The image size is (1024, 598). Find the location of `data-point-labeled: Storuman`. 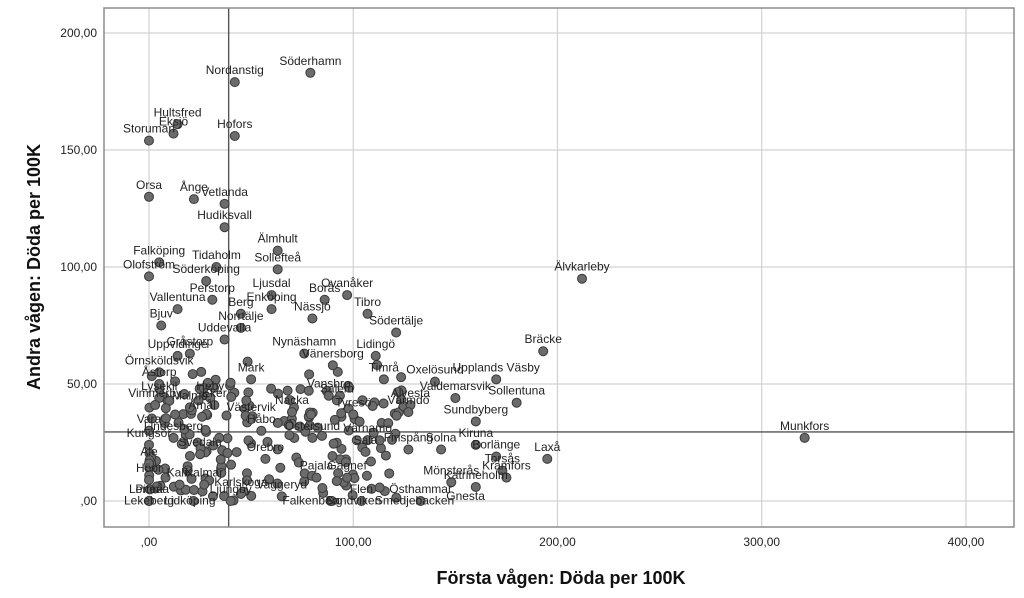

data-point-labeled: Storuman is located at coordinates (149, 134).